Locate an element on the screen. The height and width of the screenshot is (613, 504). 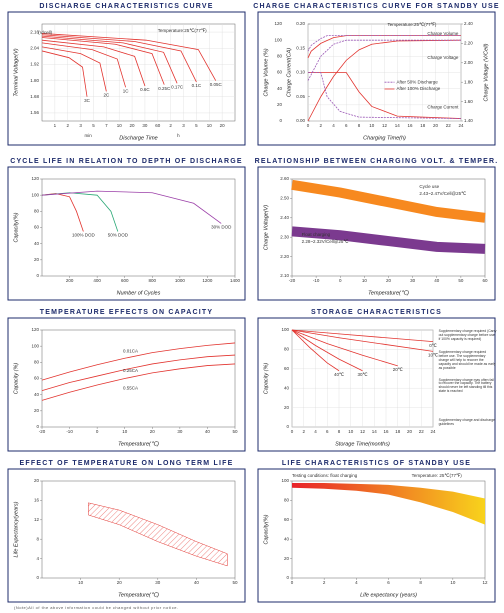
annotation: h is located at coordinates (178, 135).